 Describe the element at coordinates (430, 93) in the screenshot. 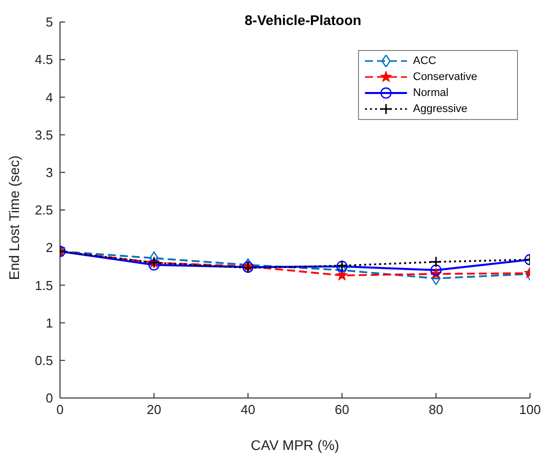

I see `legend-label: Normal` at that location.